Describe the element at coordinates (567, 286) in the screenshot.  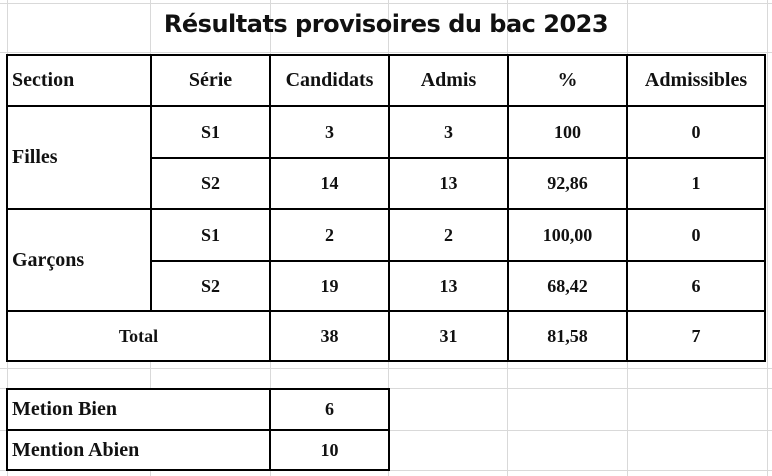
I see `percent-cell: 68,42` at that location.